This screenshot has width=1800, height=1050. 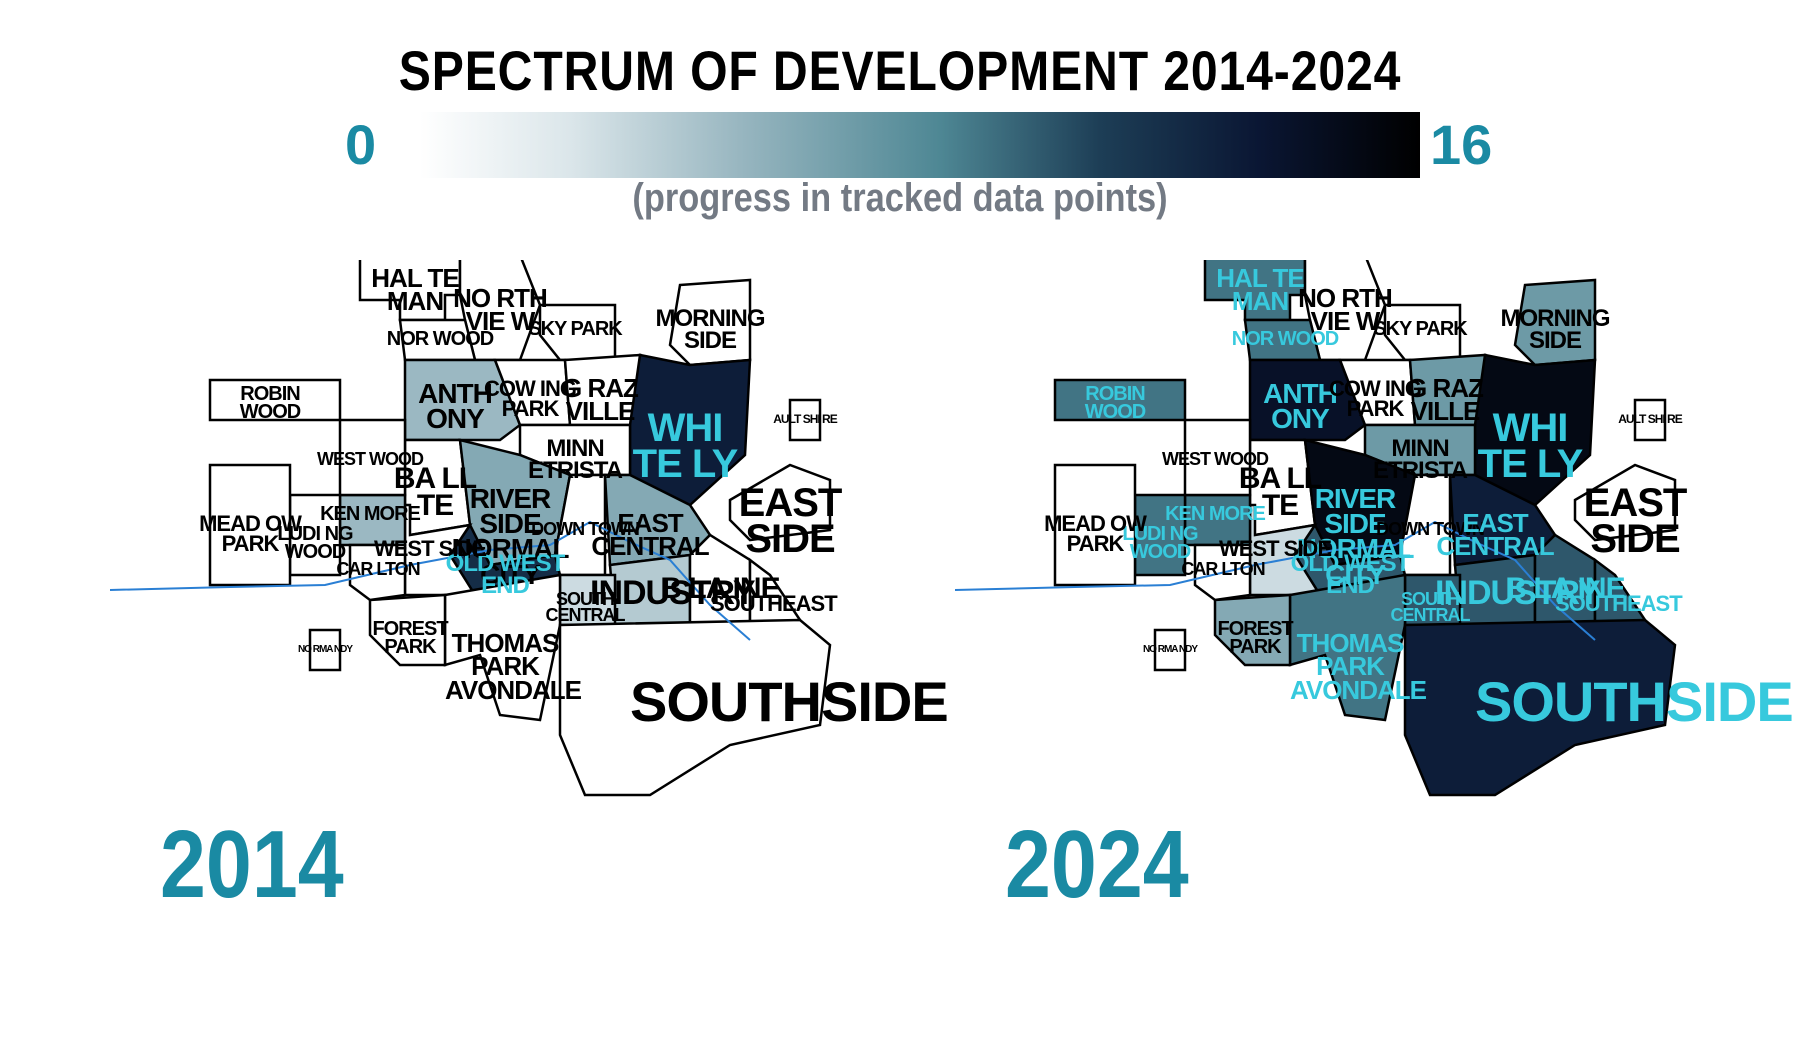 What do you see at coordinates (361, 144) in the screenshot?
I see `scale-min-label: 0` at bounding box center [361, 144].